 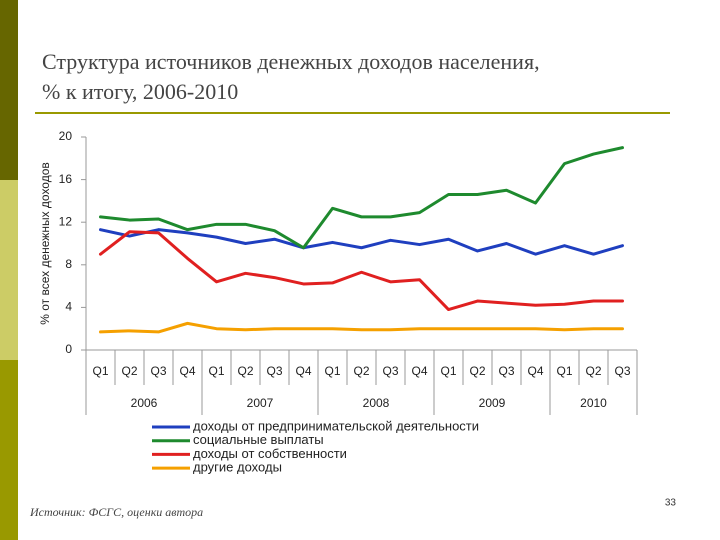 What do you see at coordinates (116, 512) in the screenshot?
I see `source: Источник: ФСГС, оценки автора` at bounding box center [116, 512].